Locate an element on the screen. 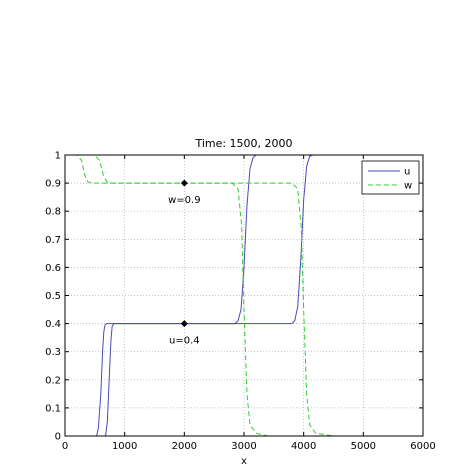 The image size is (474, 474). legend-label-u: u is located at coordinates (407, 172).